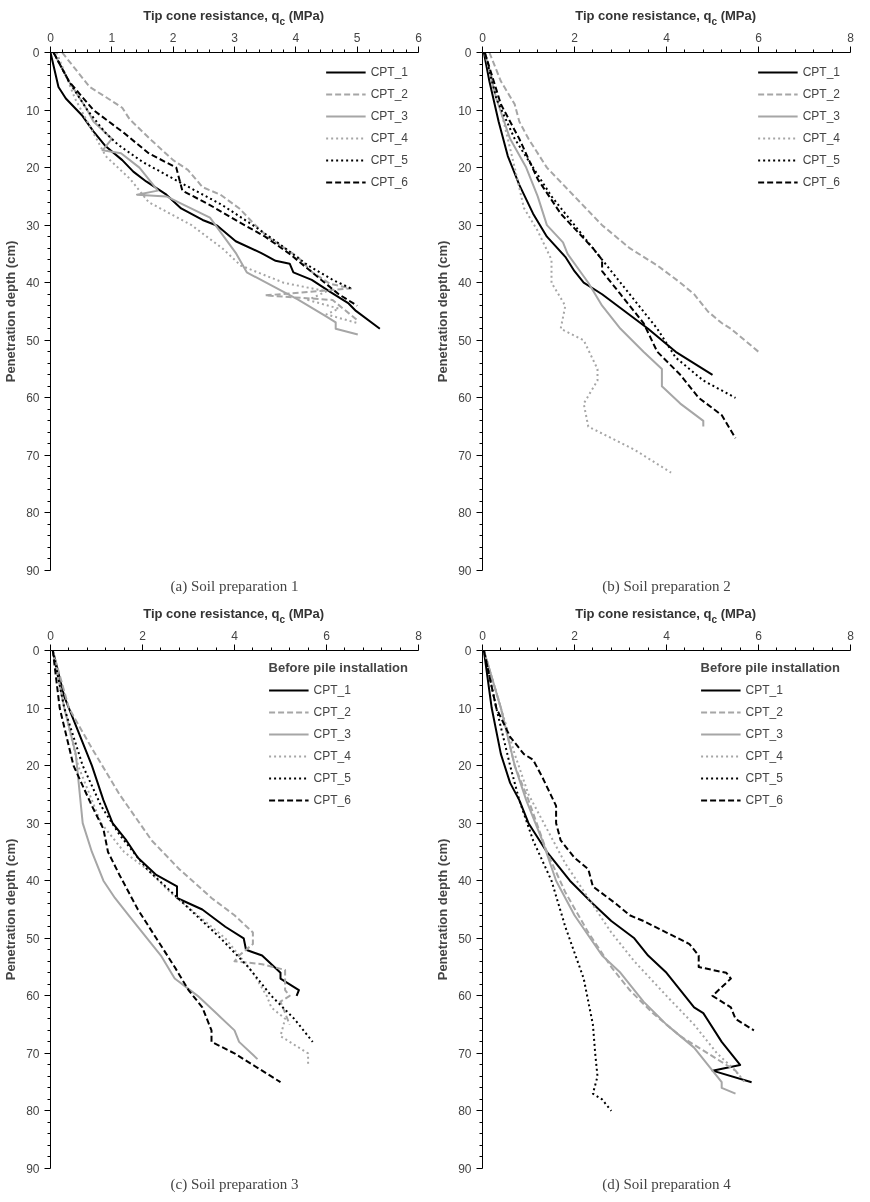  What do you see at coordinates (112, 37) in the screenshot?
I see `x-tick-label: 1` at bounding box center [112, 37].